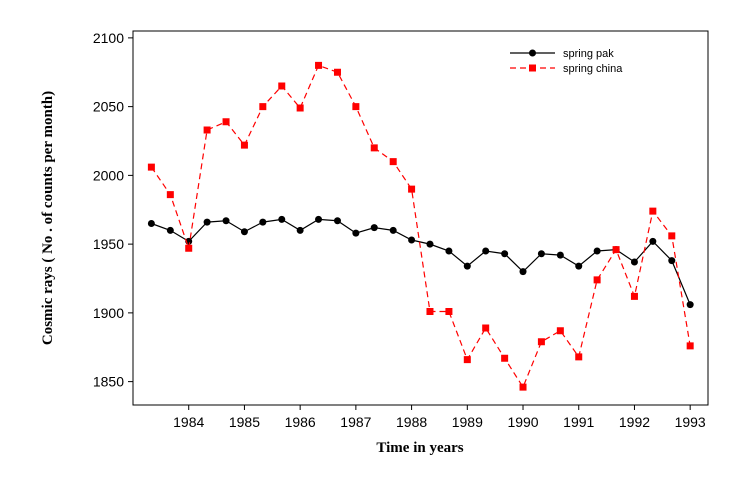 The width and height of the screenshot is (741, 477). Describe the element at coordinates (108, 313) in the screenshot. I see `y-tick-label: 1900` at that location.